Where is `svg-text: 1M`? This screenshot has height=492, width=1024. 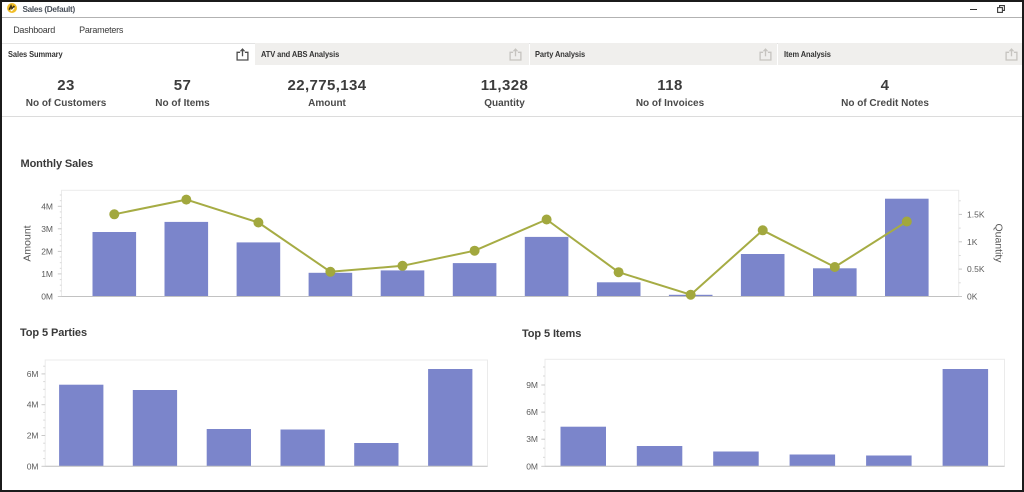 svg-text: 1M is located at coordinates (47, 274).